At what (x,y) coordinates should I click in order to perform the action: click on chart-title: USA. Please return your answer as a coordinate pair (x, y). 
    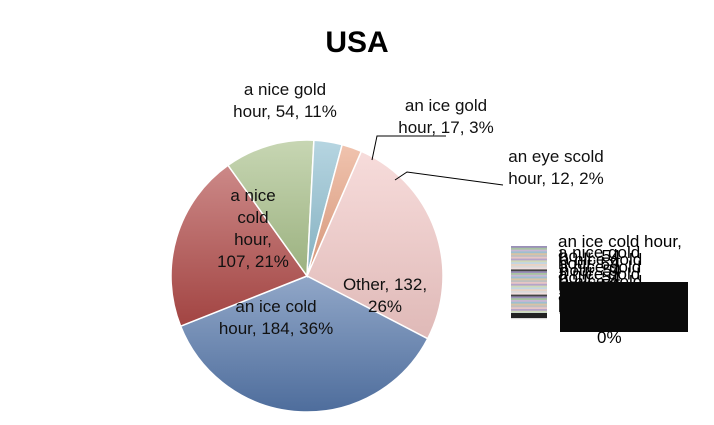
    Looking at the image, I should click on (356, 42).